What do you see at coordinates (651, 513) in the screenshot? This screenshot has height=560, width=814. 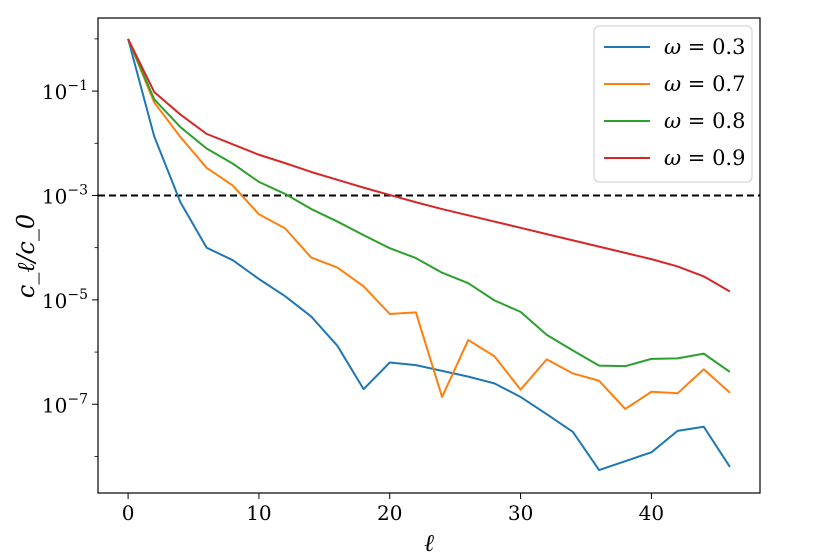 I see `x-tick-label-4: 40` at bounding box center [651, 513].